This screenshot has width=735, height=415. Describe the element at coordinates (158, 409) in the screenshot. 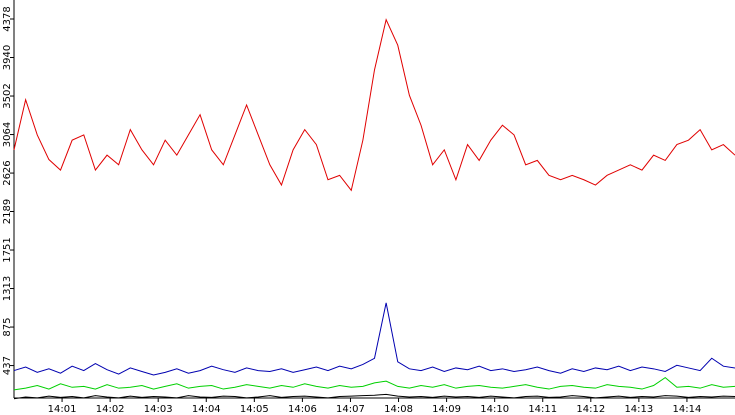

I see `x-tick-label: 14:03` at that location.